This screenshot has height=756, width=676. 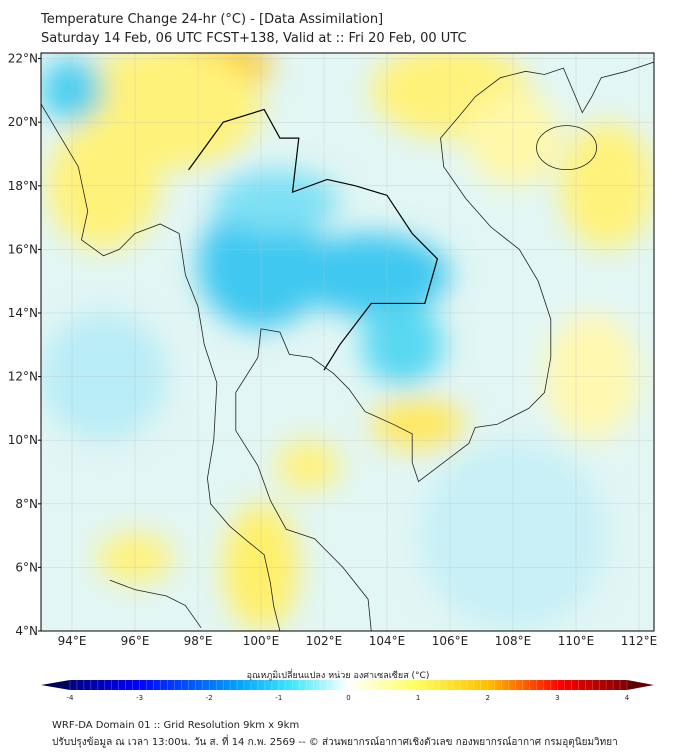 What do you see at coordinates (639, 641) in the screenshot?
I see `lon-label: 112°E` at bounding box center [639, 641].